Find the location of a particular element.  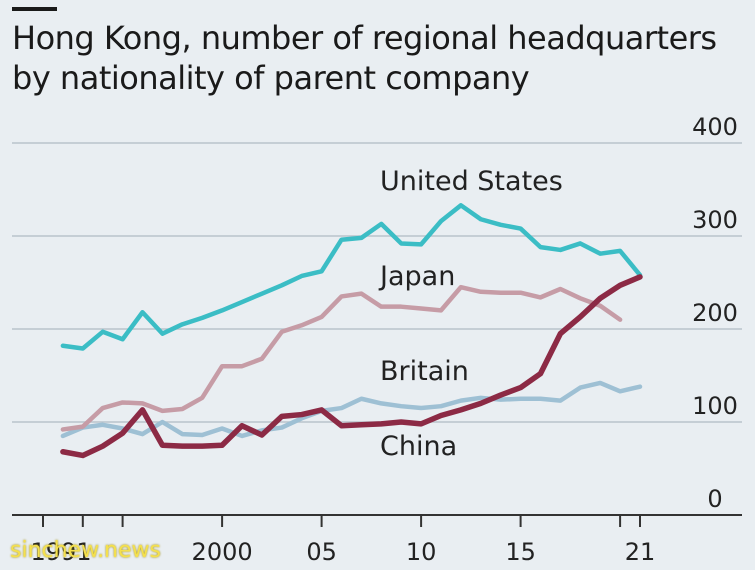

x-axis: 1991 2000 05 10 15 21 is located at coordinates (342, 540).